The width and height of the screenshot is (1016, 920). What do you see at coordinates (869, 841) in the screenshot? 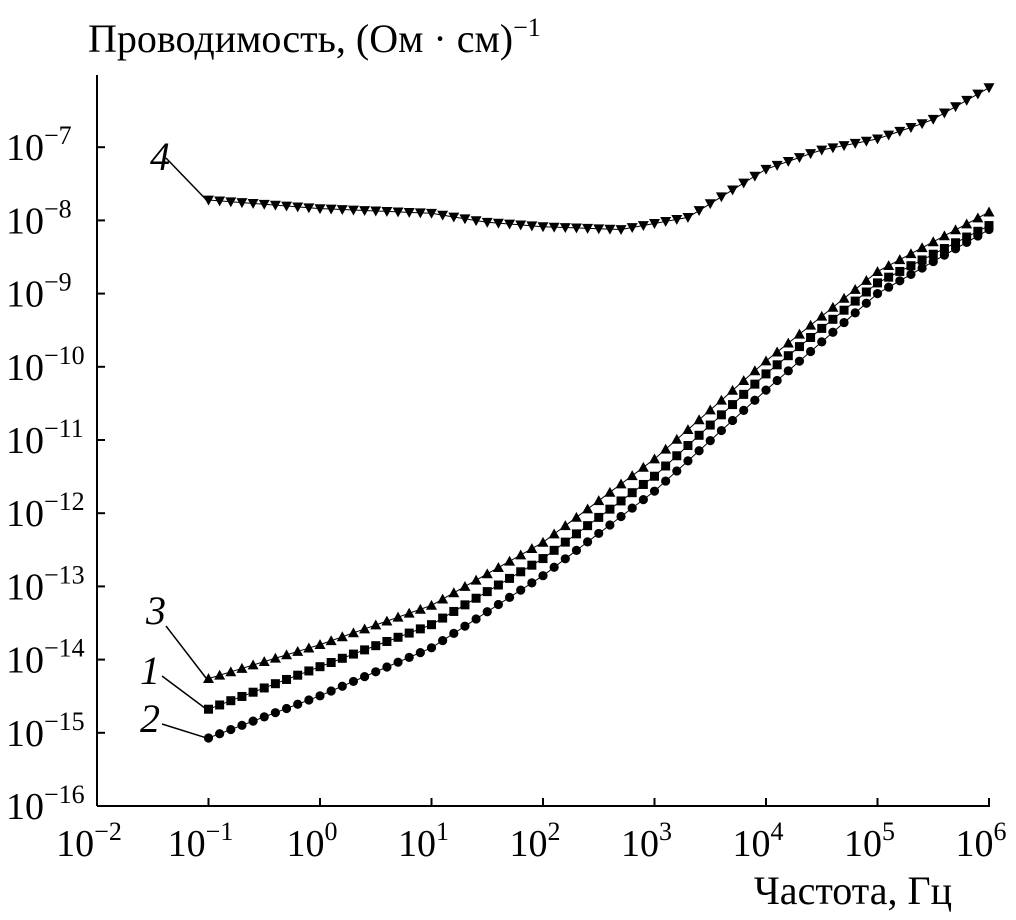
I see `x-tick-label: 10⁵` at bounding box center [869, 841].